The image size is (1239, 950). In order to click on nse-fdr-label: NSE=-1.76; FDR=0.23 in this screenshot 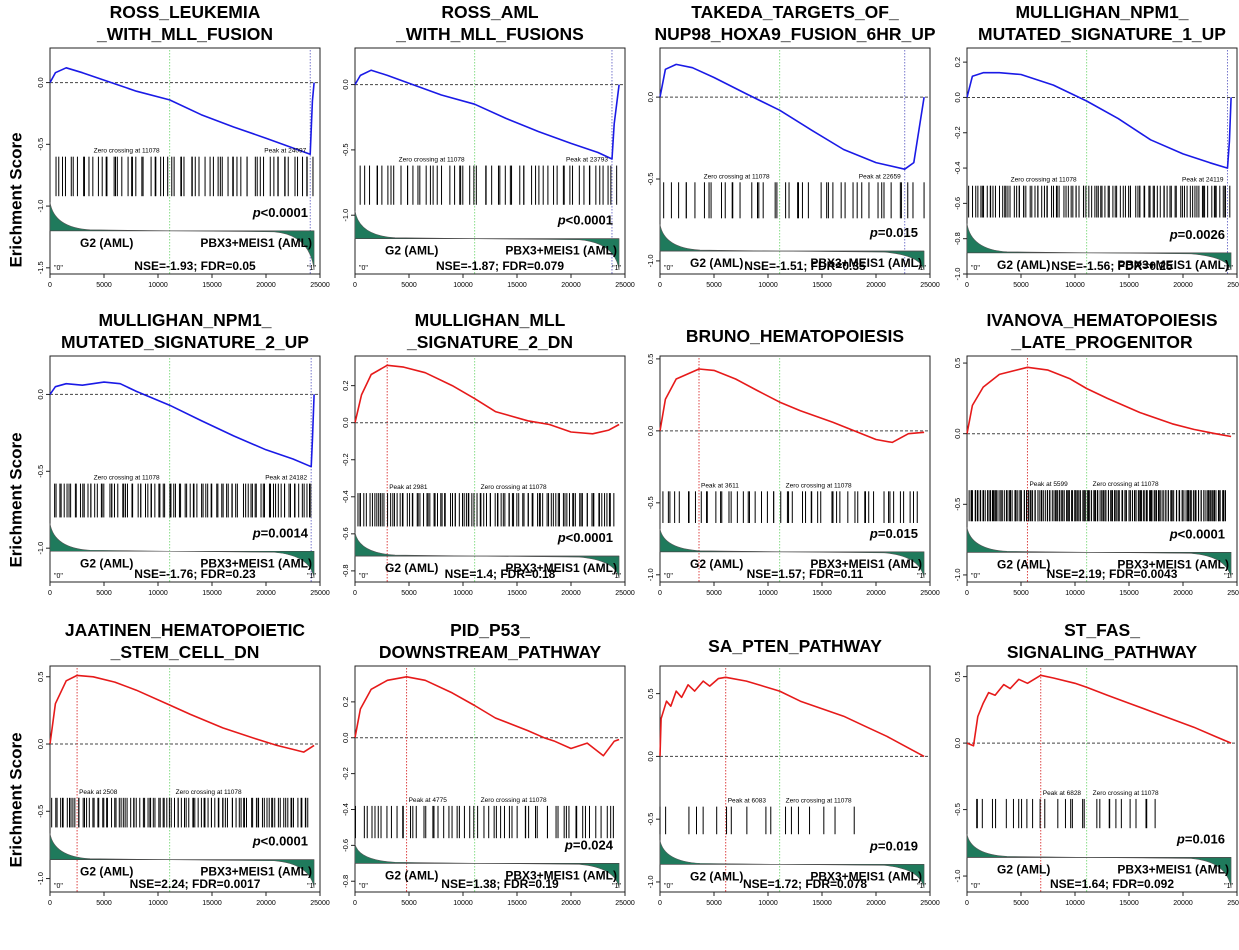, I will do `click(195, 574)`.